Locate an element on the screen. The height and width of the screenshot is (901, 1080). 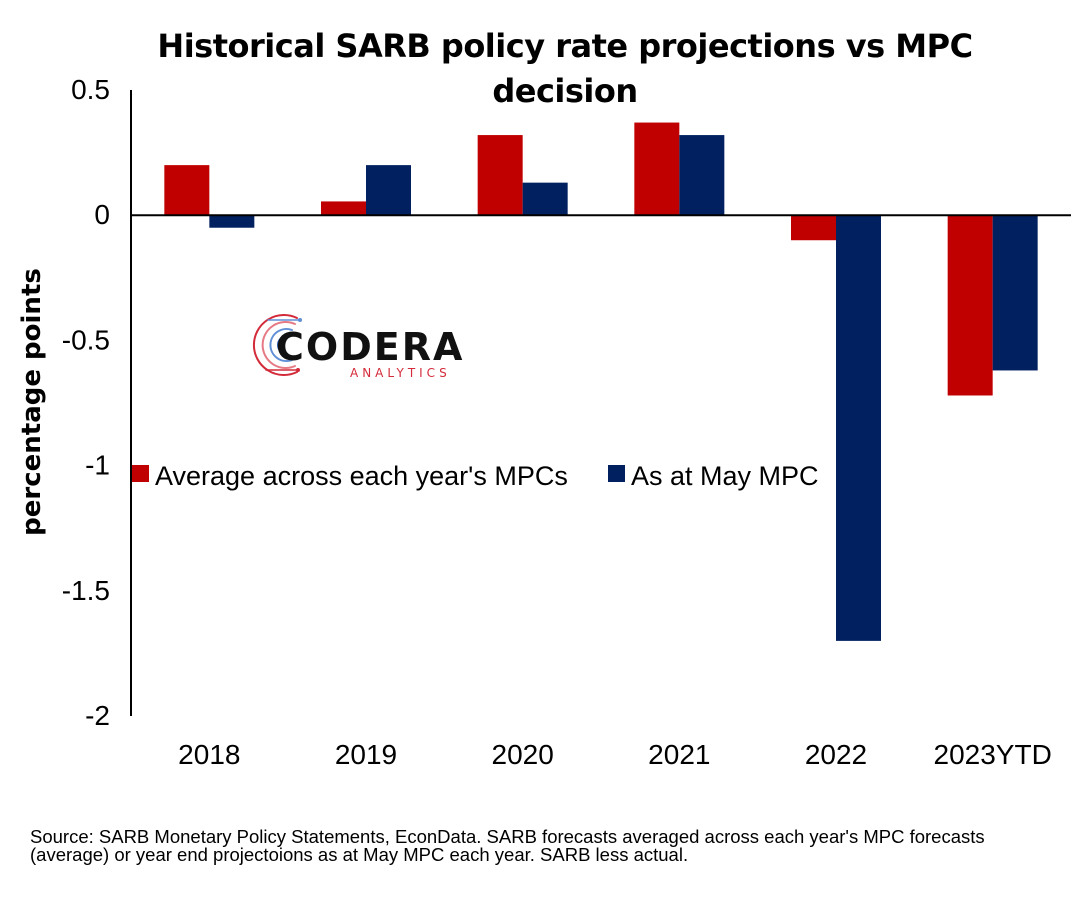
bar-average-2020 is located at coordinates (500, 175).